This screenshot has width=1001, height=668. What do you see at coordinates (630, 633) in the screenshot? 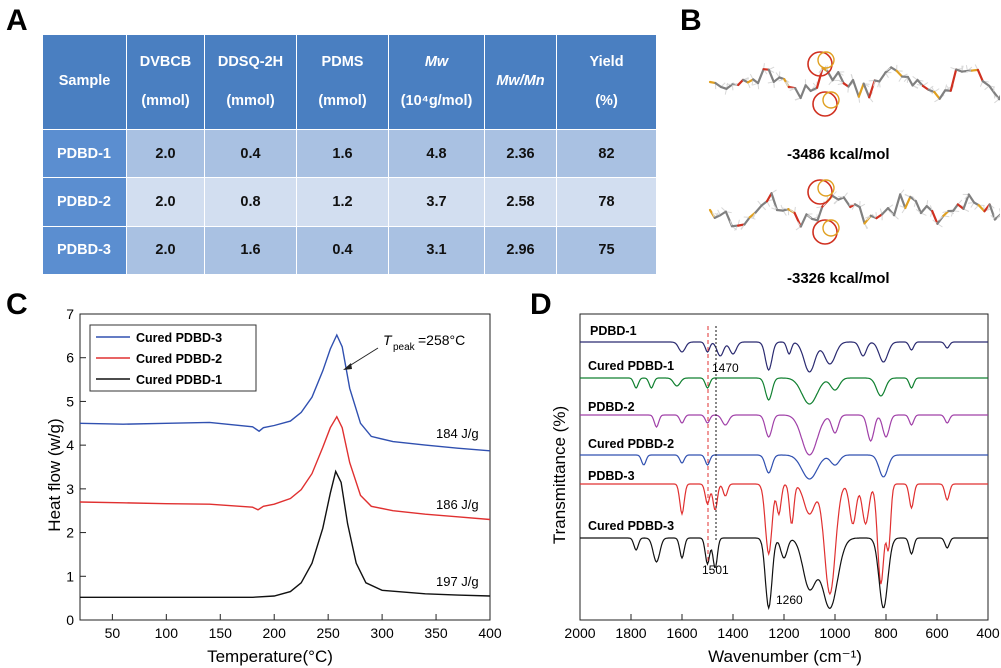
I see `ftir-x-tick-label: 1800` at bounding box center [630, 633].